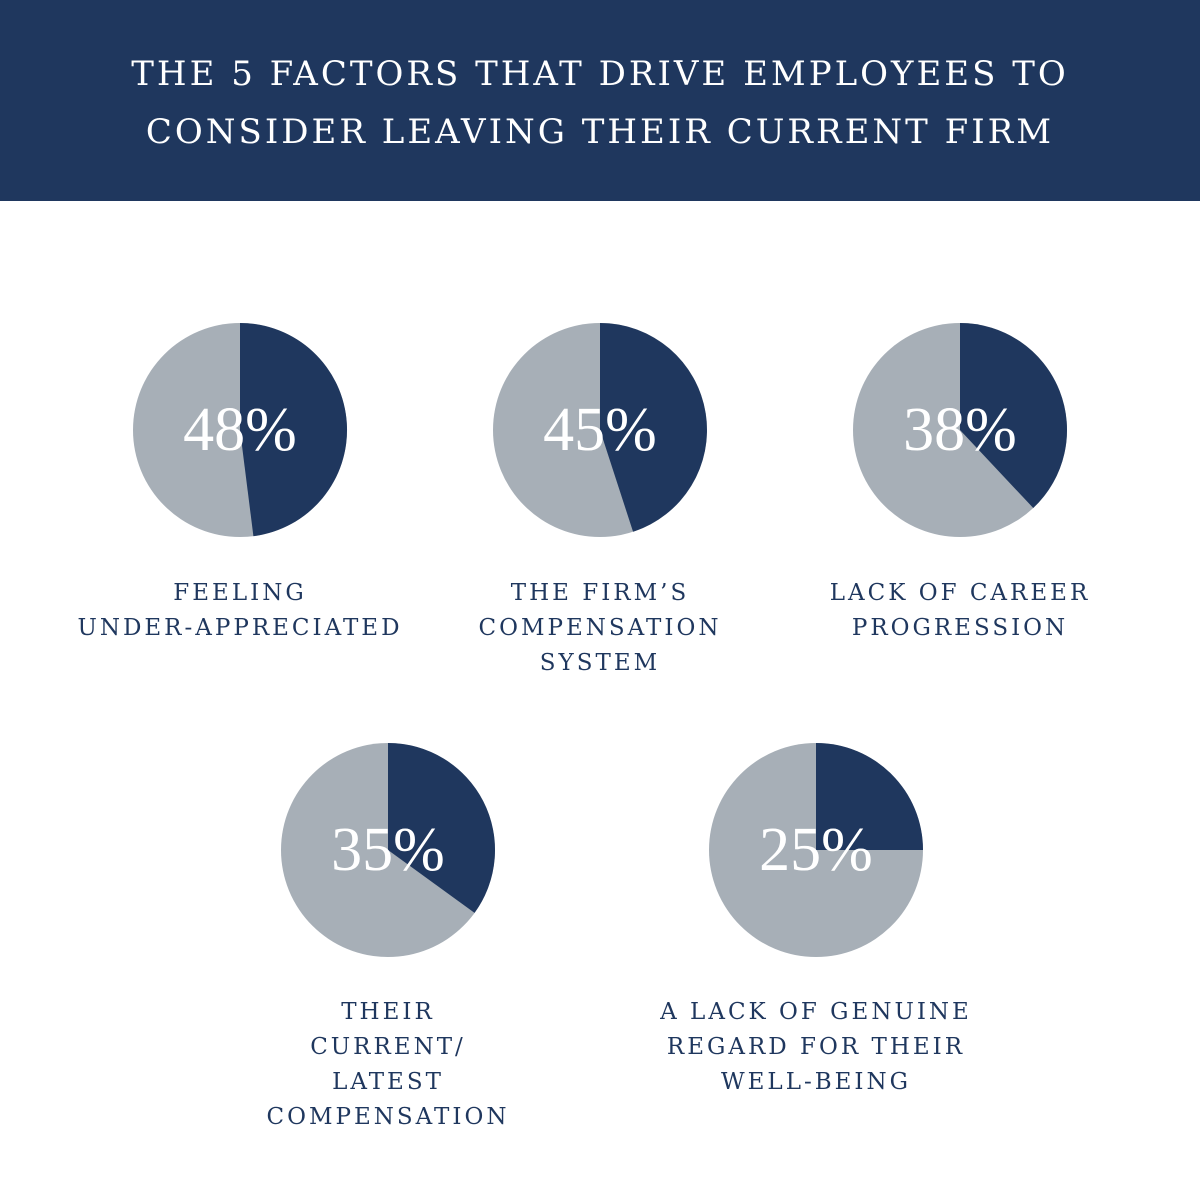  I want to click on percentage-value: 35%, so click(388, 850).